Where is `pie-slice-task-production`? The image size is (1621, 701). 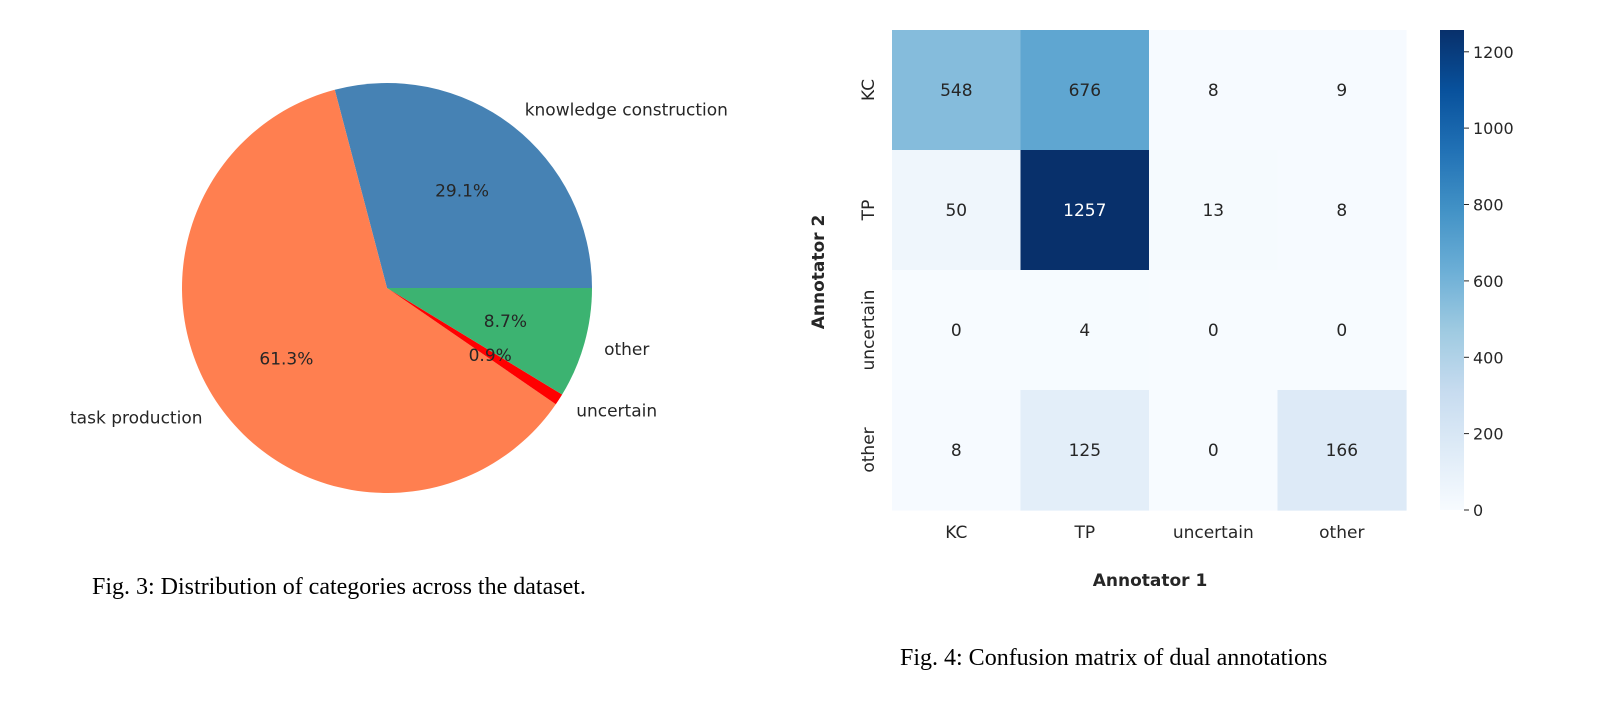 pie-slice-task-production is located at coordinates (368, 291).